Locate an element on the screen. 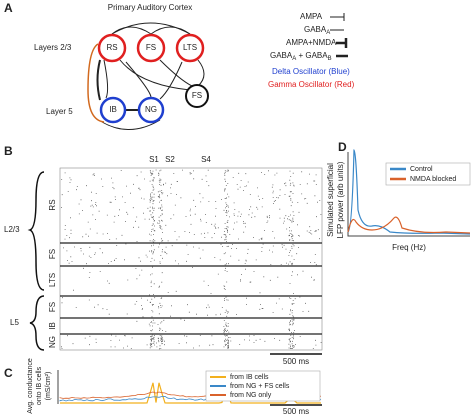  axis-label: Simulated superficial is located at coordinates (330, 200).